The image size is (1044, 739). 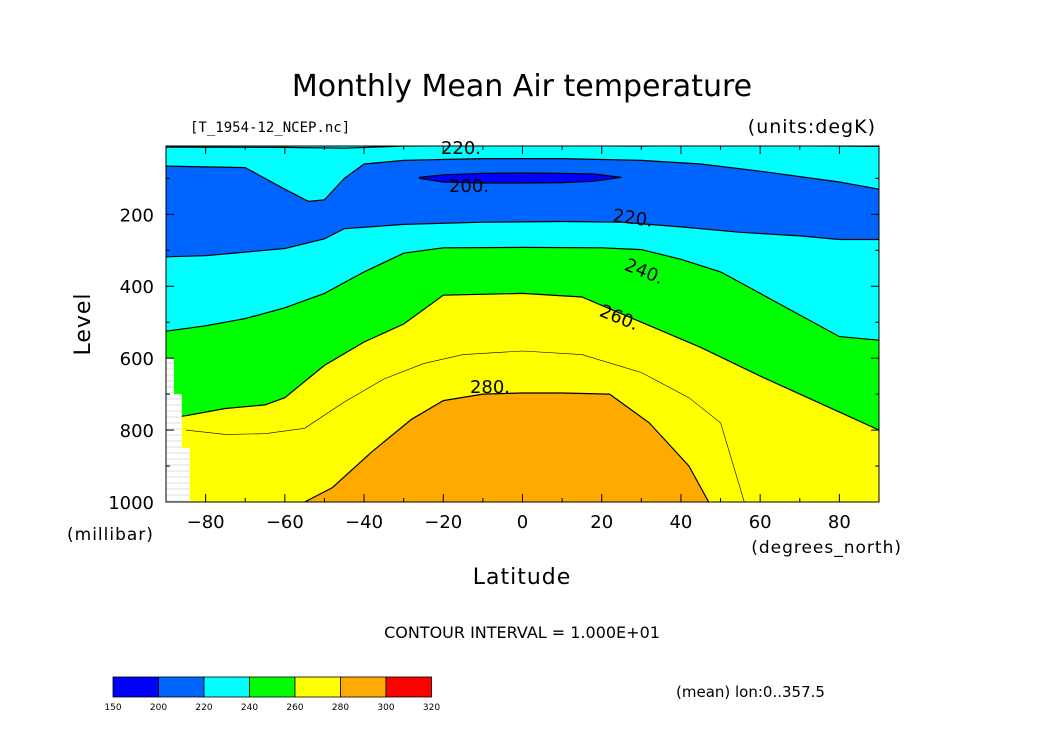 I want to click on colorbar-label: 220, so click(x=203, y=708).